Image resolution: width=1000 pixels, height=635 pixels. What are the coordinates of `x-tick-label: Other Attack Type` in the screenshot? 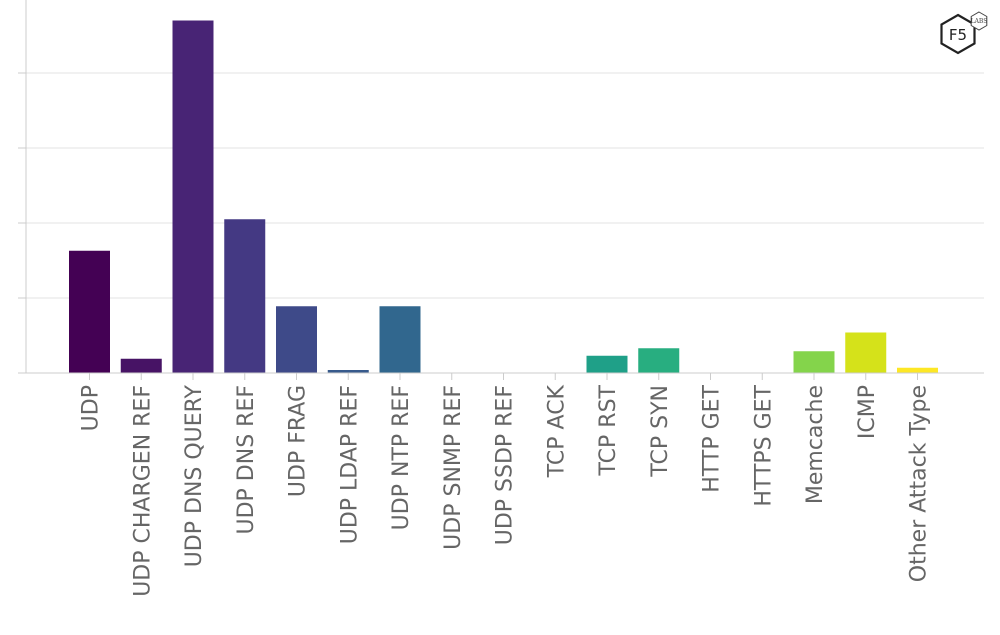 It's located at (919, 483).